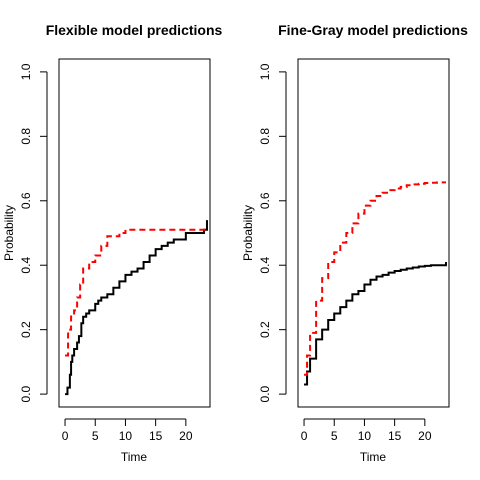  What do you see at coordinates (134, 30) in the screenshot?
I see `chart-title: Flexible model predictions` at bounding box center [134, 30].